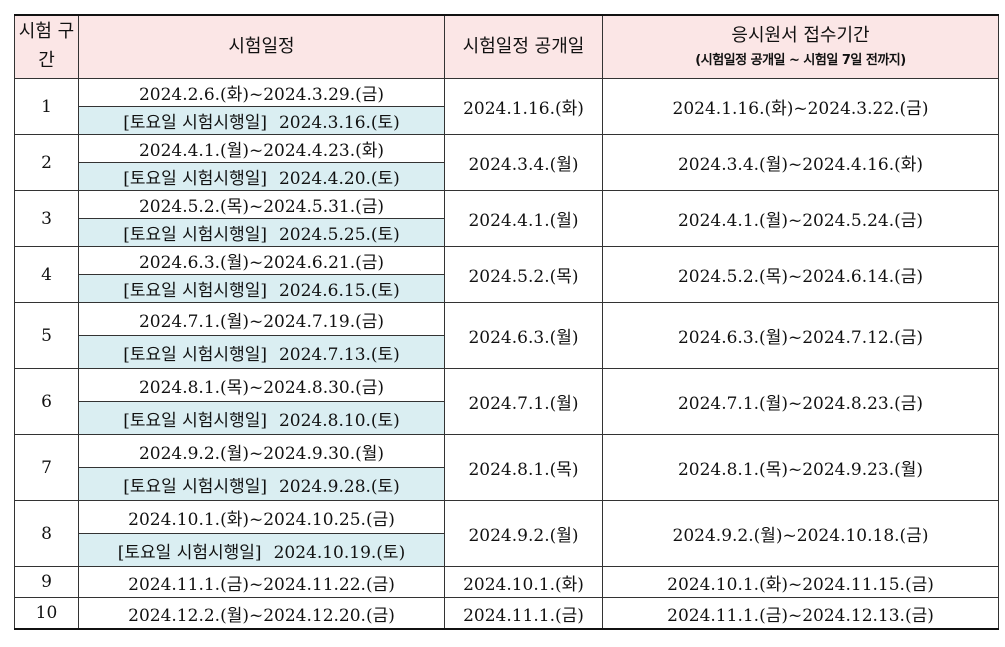  What do you see at coordinates (261, 148) in the screenshot?
I see `schedule-cell: 2024.4.1.(월)~2024.4.23.(화)` at bounding box center [261, 148].